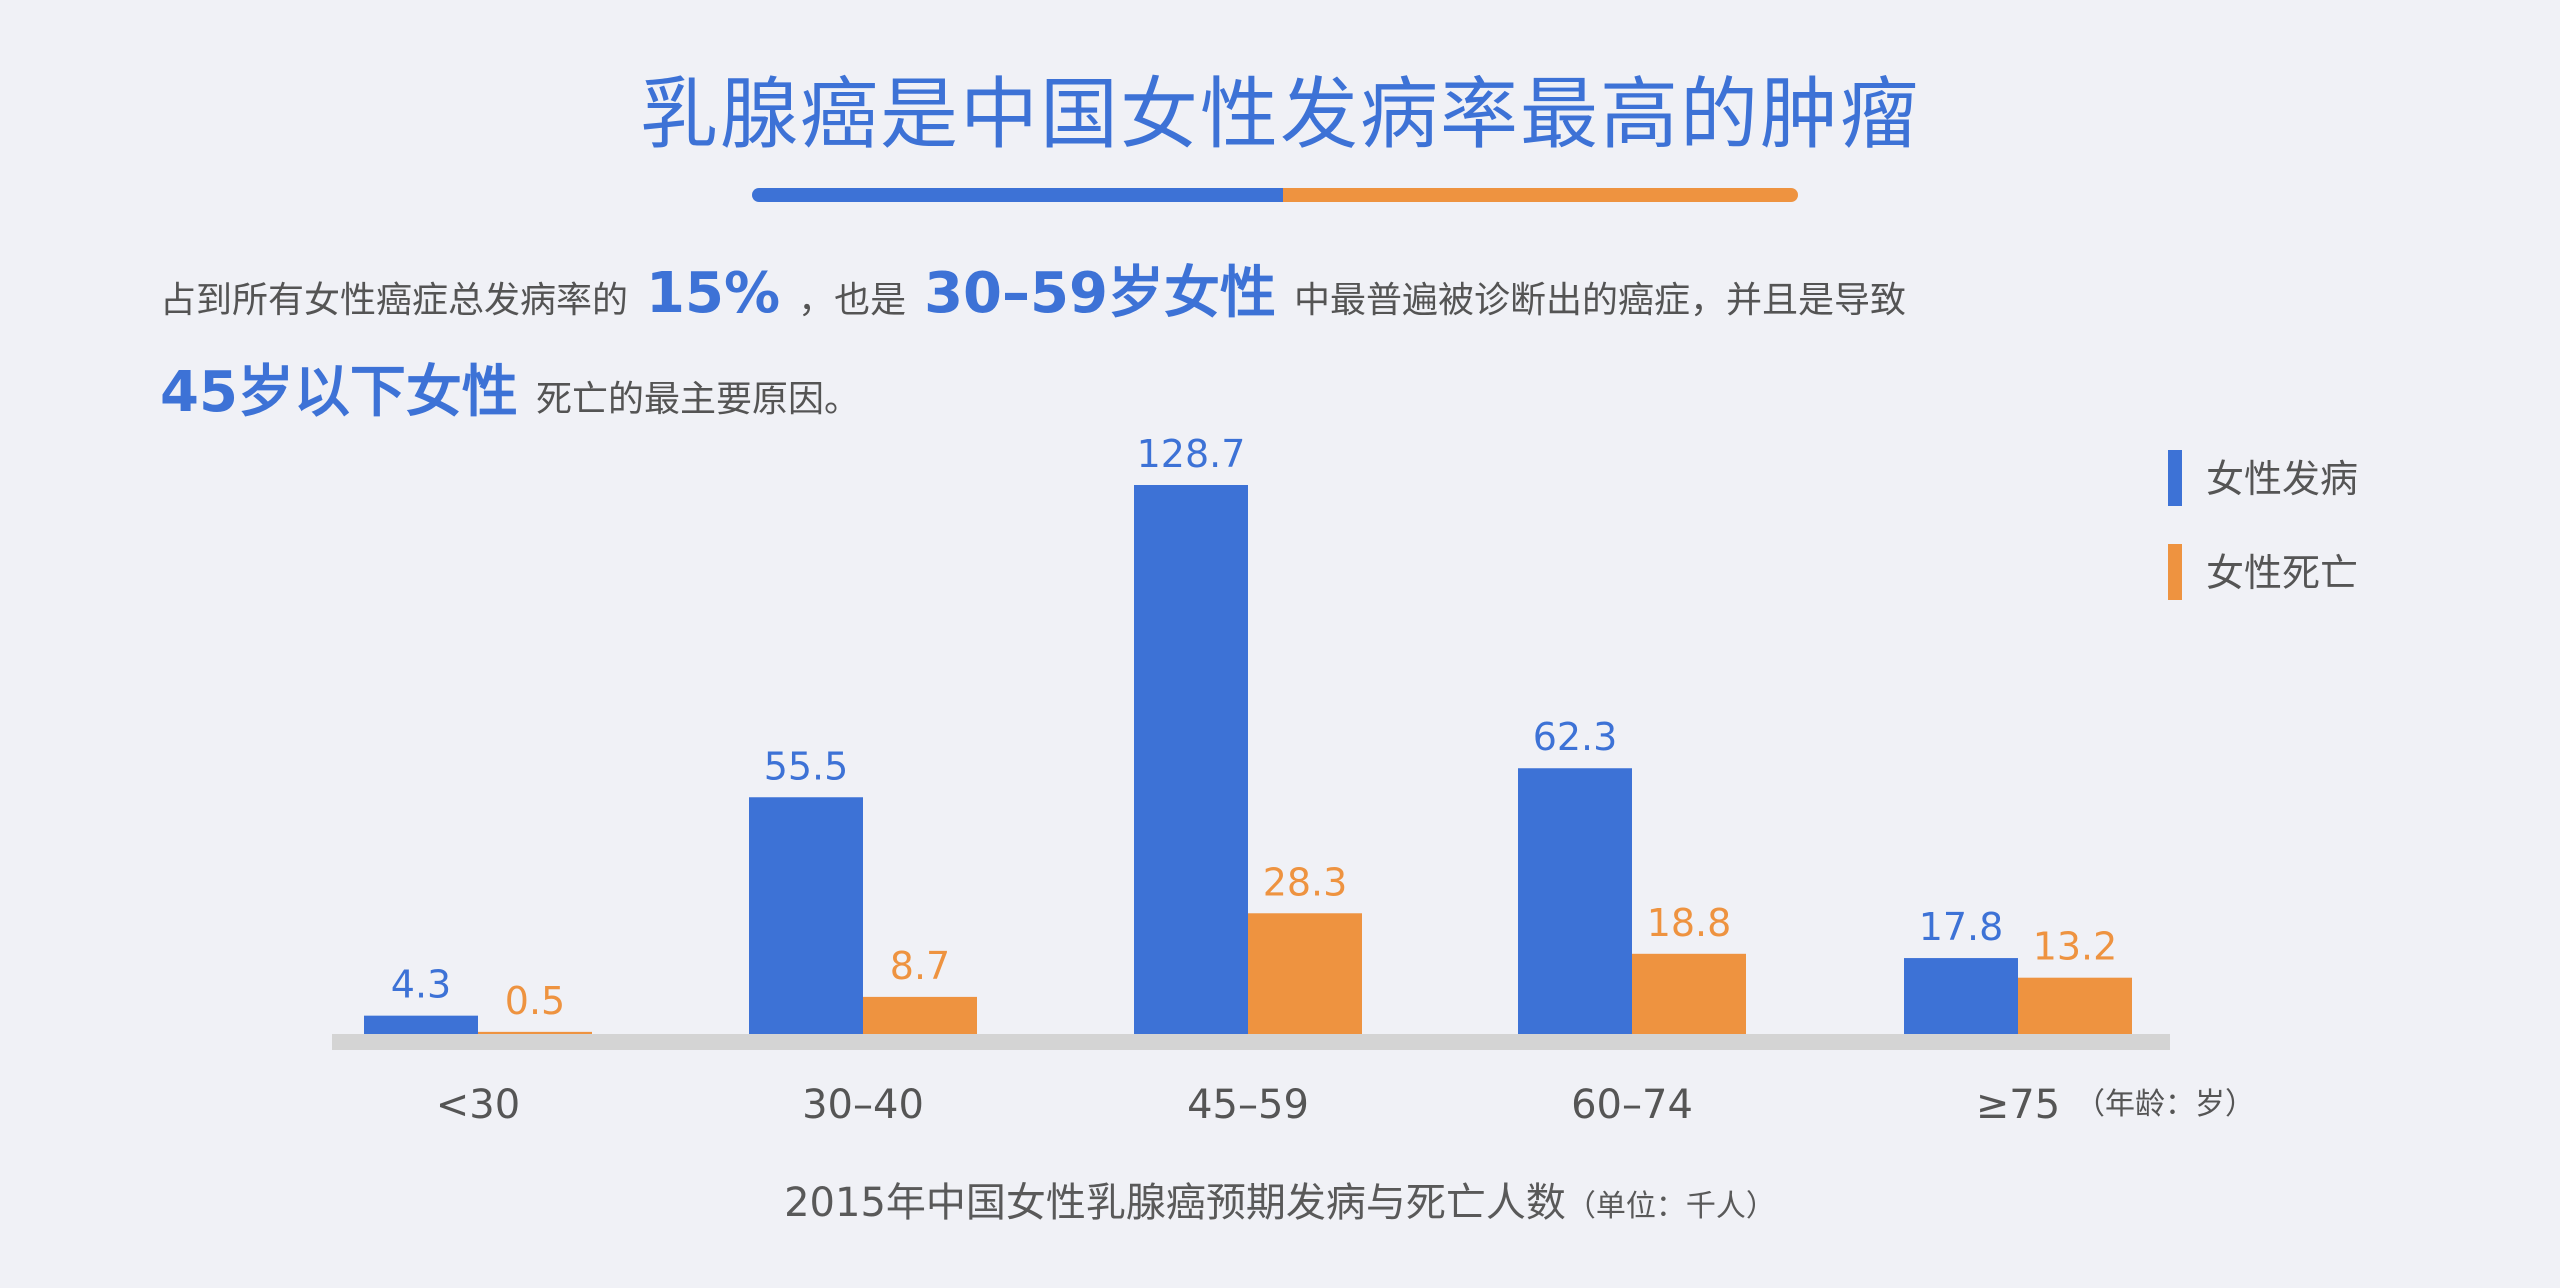 The image size is (2560, 1288). What do you see at coordinates (697, 399) in the screenshot?
I see `desc-text-4: 死亡的最主要原因。` at bounding box center [697, 399].